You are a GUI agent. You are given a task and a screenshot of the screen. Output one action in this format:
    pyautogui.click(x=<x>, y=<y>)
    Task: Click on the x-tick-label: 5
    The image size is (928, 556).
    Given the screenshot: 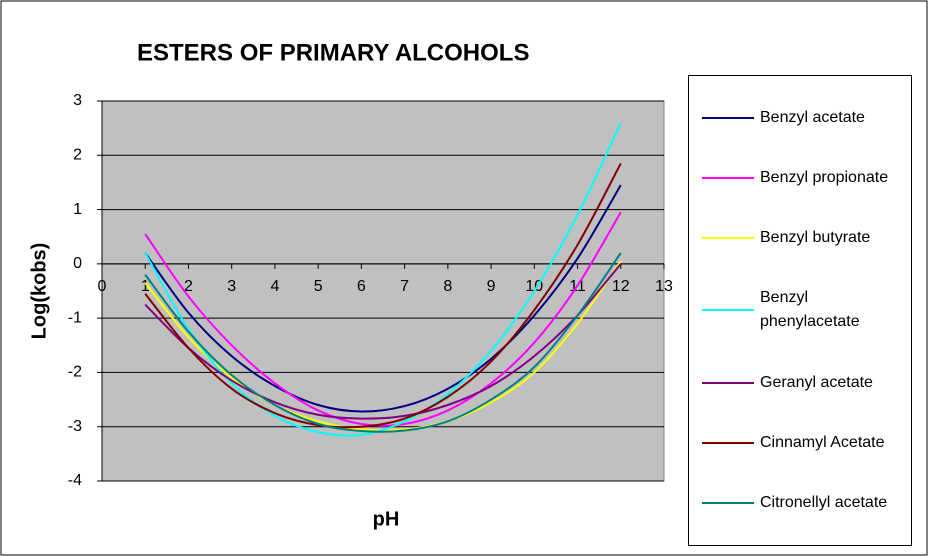 What is the action you would take?
    pyautogui.click(x=318, y=286)
    